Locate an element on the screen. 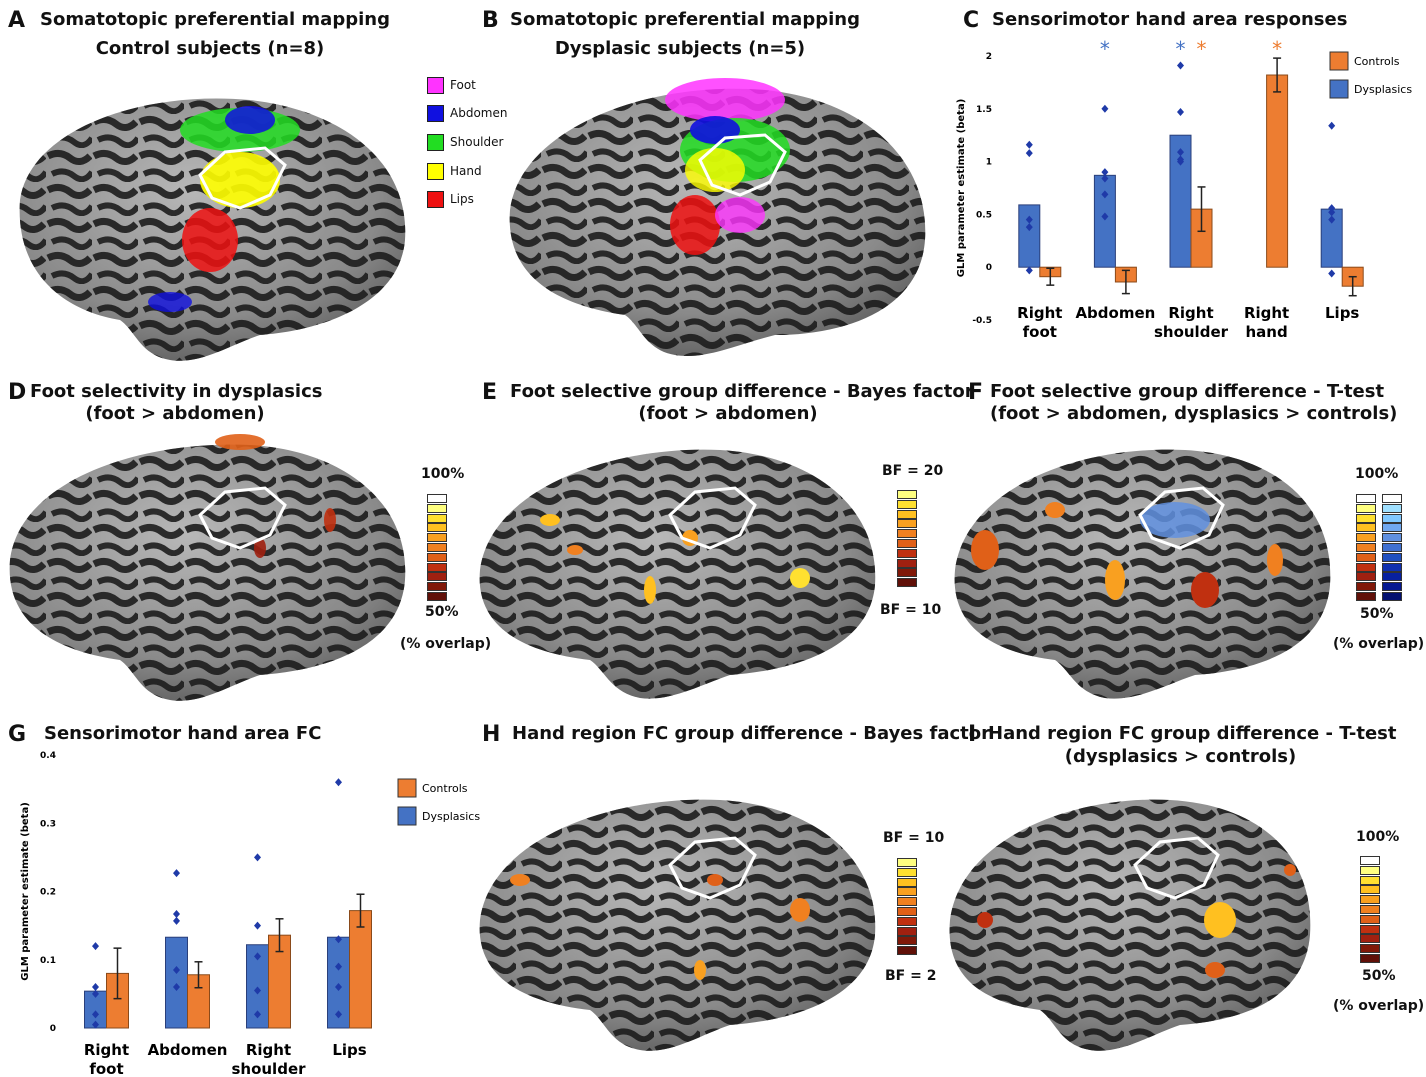 The width and height of the screenshot is (1426, 1077). brain-surface-i is located at coordinates (1130, 915).